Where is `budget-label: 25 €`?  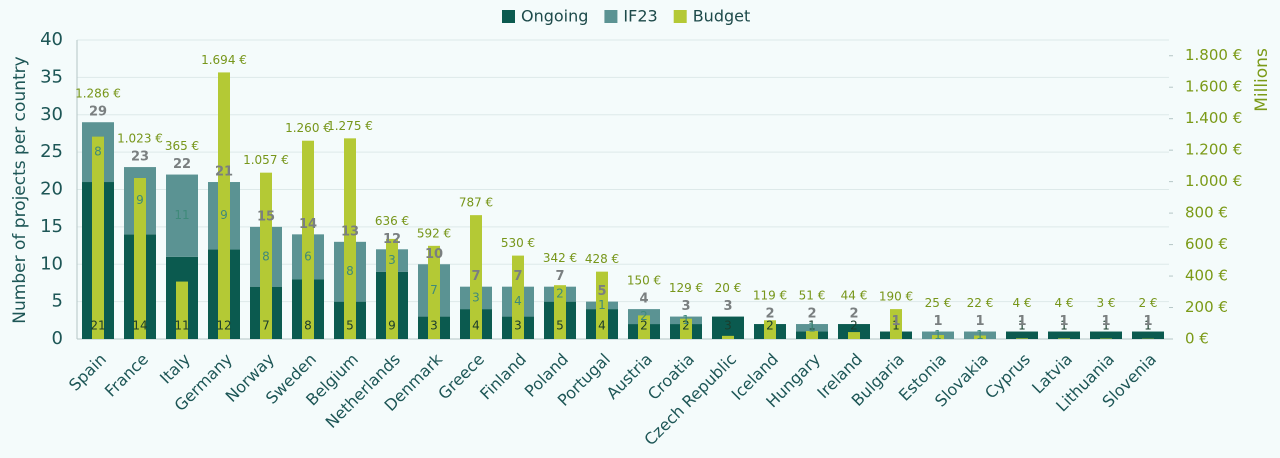
budget-label: 25 € is located at coordinates (938, 303).